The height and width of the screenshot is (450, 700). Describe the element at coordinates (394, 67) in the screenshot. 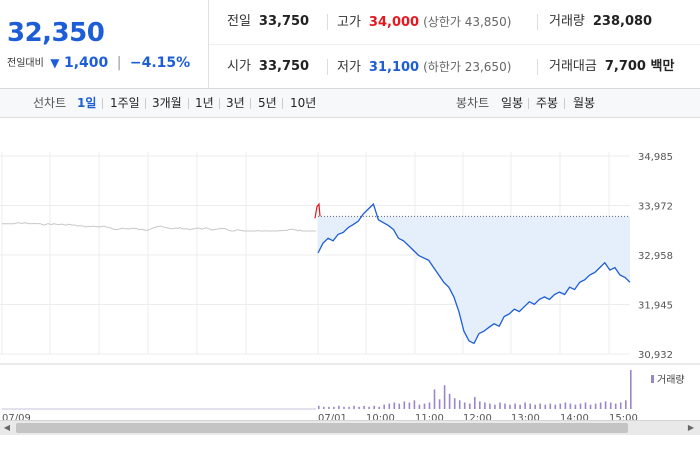

I see `low-value: 31,100` at that location.